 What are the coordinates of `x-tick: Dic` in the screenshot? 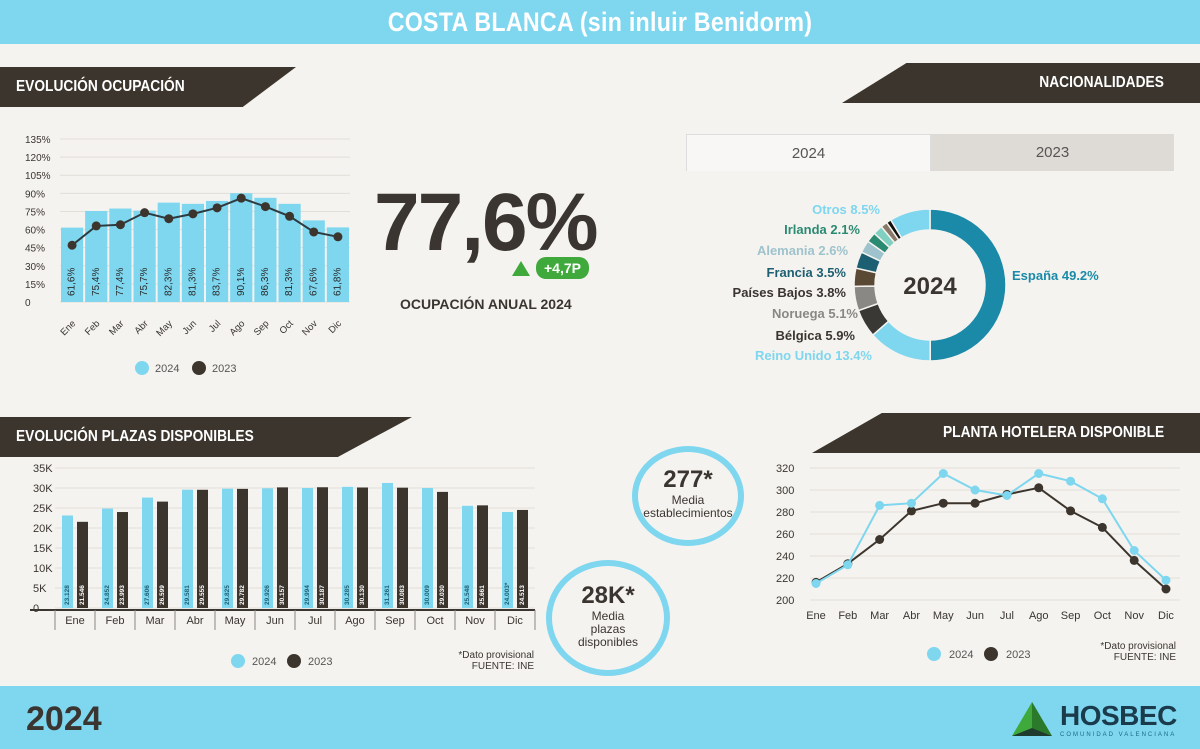 It's located at (1166, 616).